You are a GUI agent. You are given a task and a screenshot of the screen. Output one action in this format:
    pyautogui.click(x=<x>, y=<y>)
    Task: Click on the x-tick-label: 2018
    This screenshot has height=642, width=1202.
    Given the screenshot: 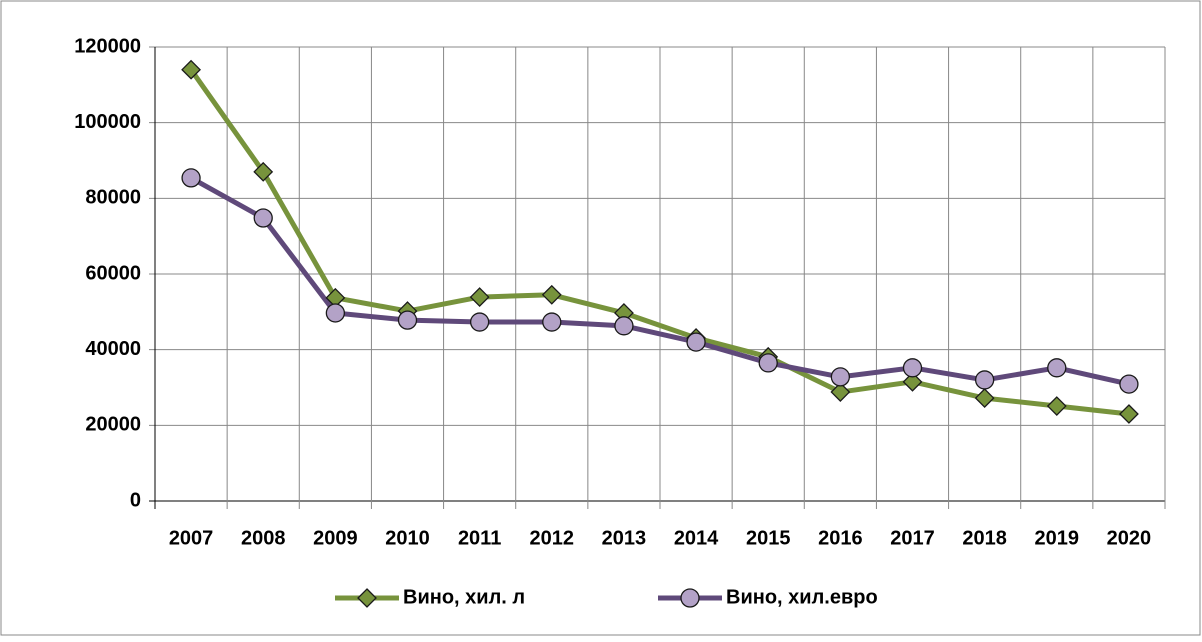 What is the action you would take?
    pyautogui.click(x=984, y=538)
    